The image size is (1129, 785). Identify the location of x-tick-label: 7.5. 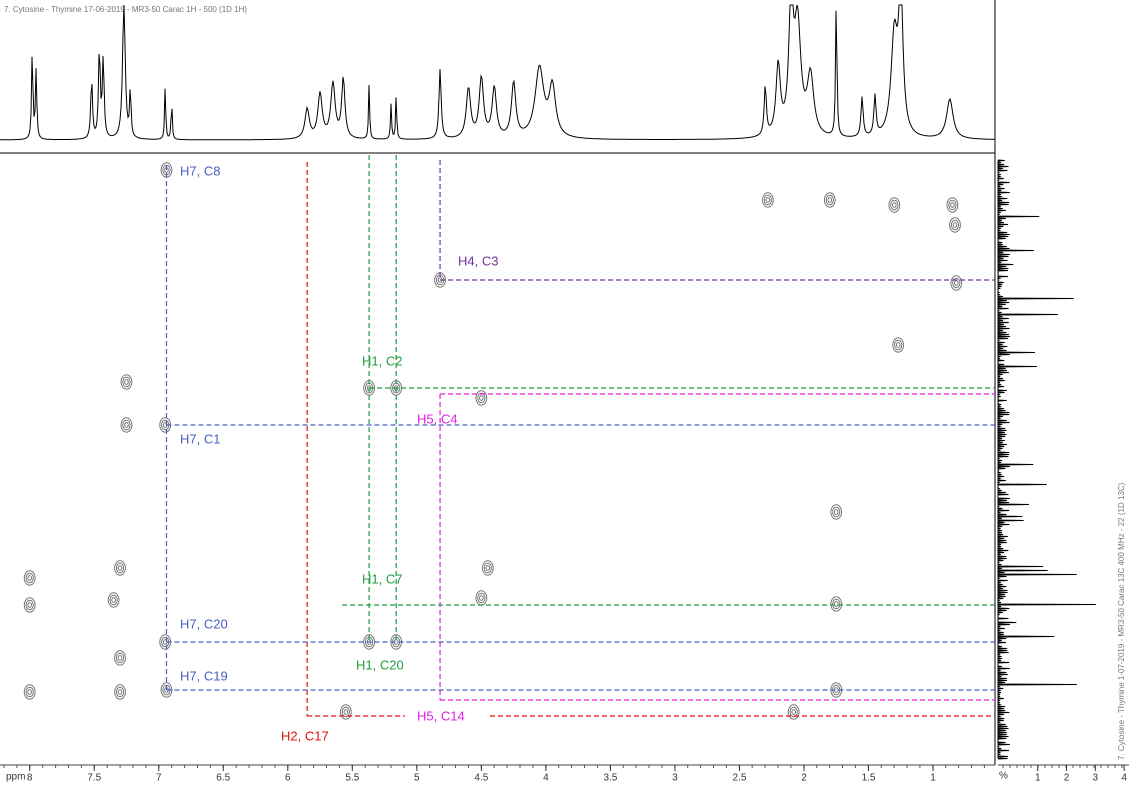
(94, 778).